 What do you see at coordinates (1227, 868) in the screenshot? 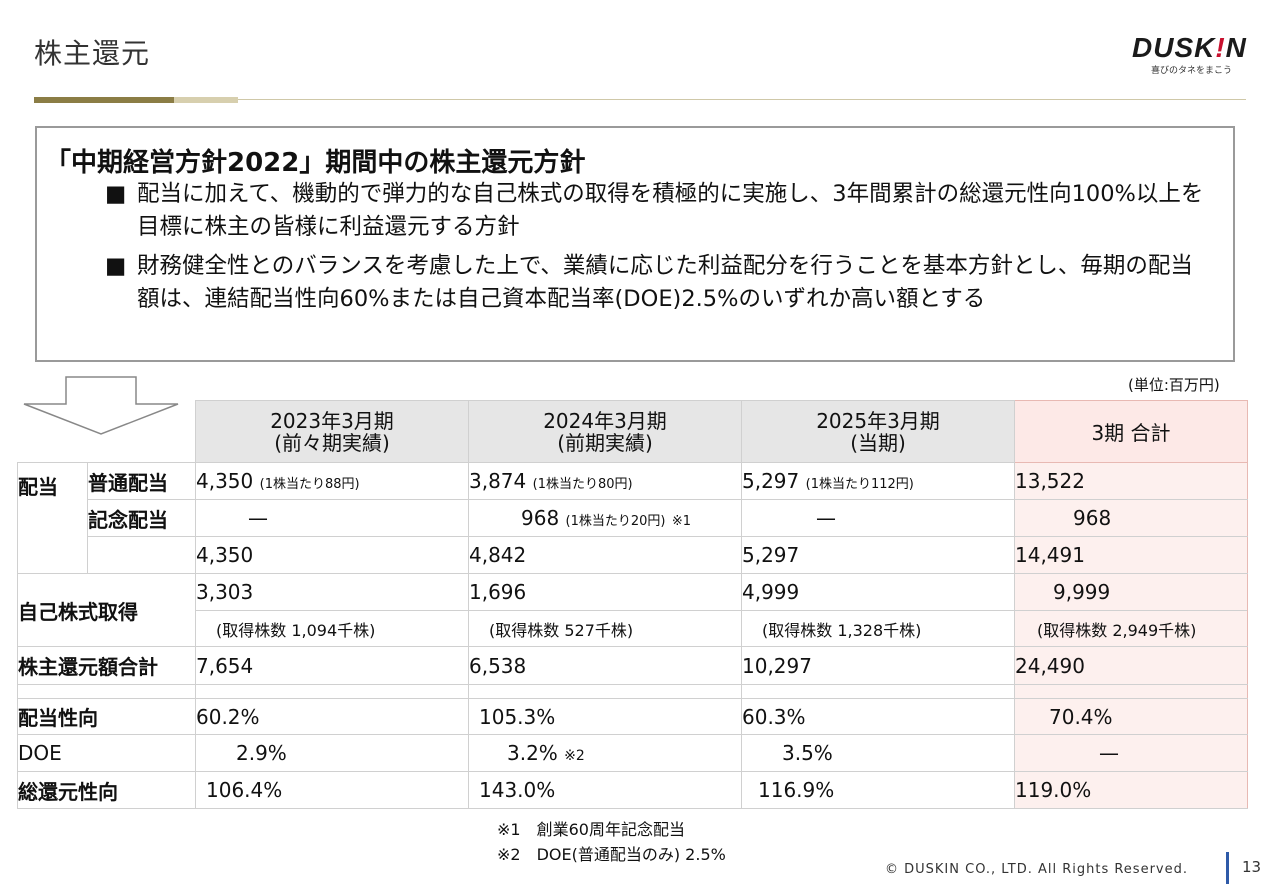
I see `page-number-bar` at bounding box center [1227, 868].